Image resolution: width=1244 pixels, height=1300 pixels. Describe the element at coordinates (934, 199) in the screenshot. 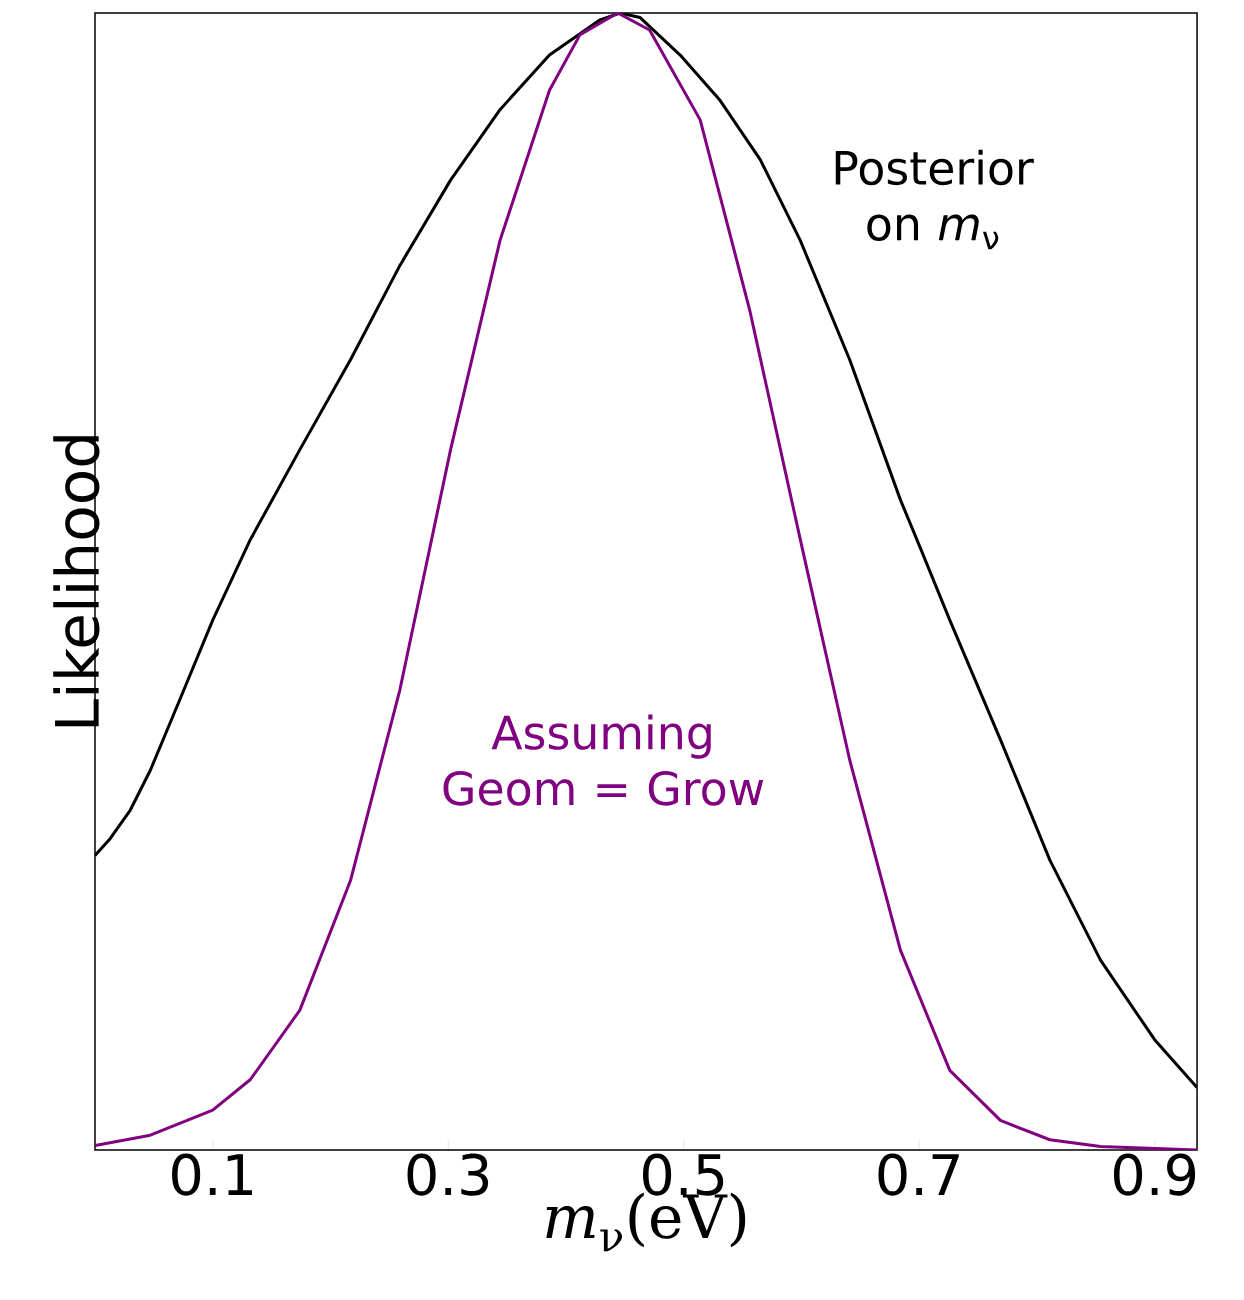

I see `series-label: Posterior on m$_{ν}$` at that location.